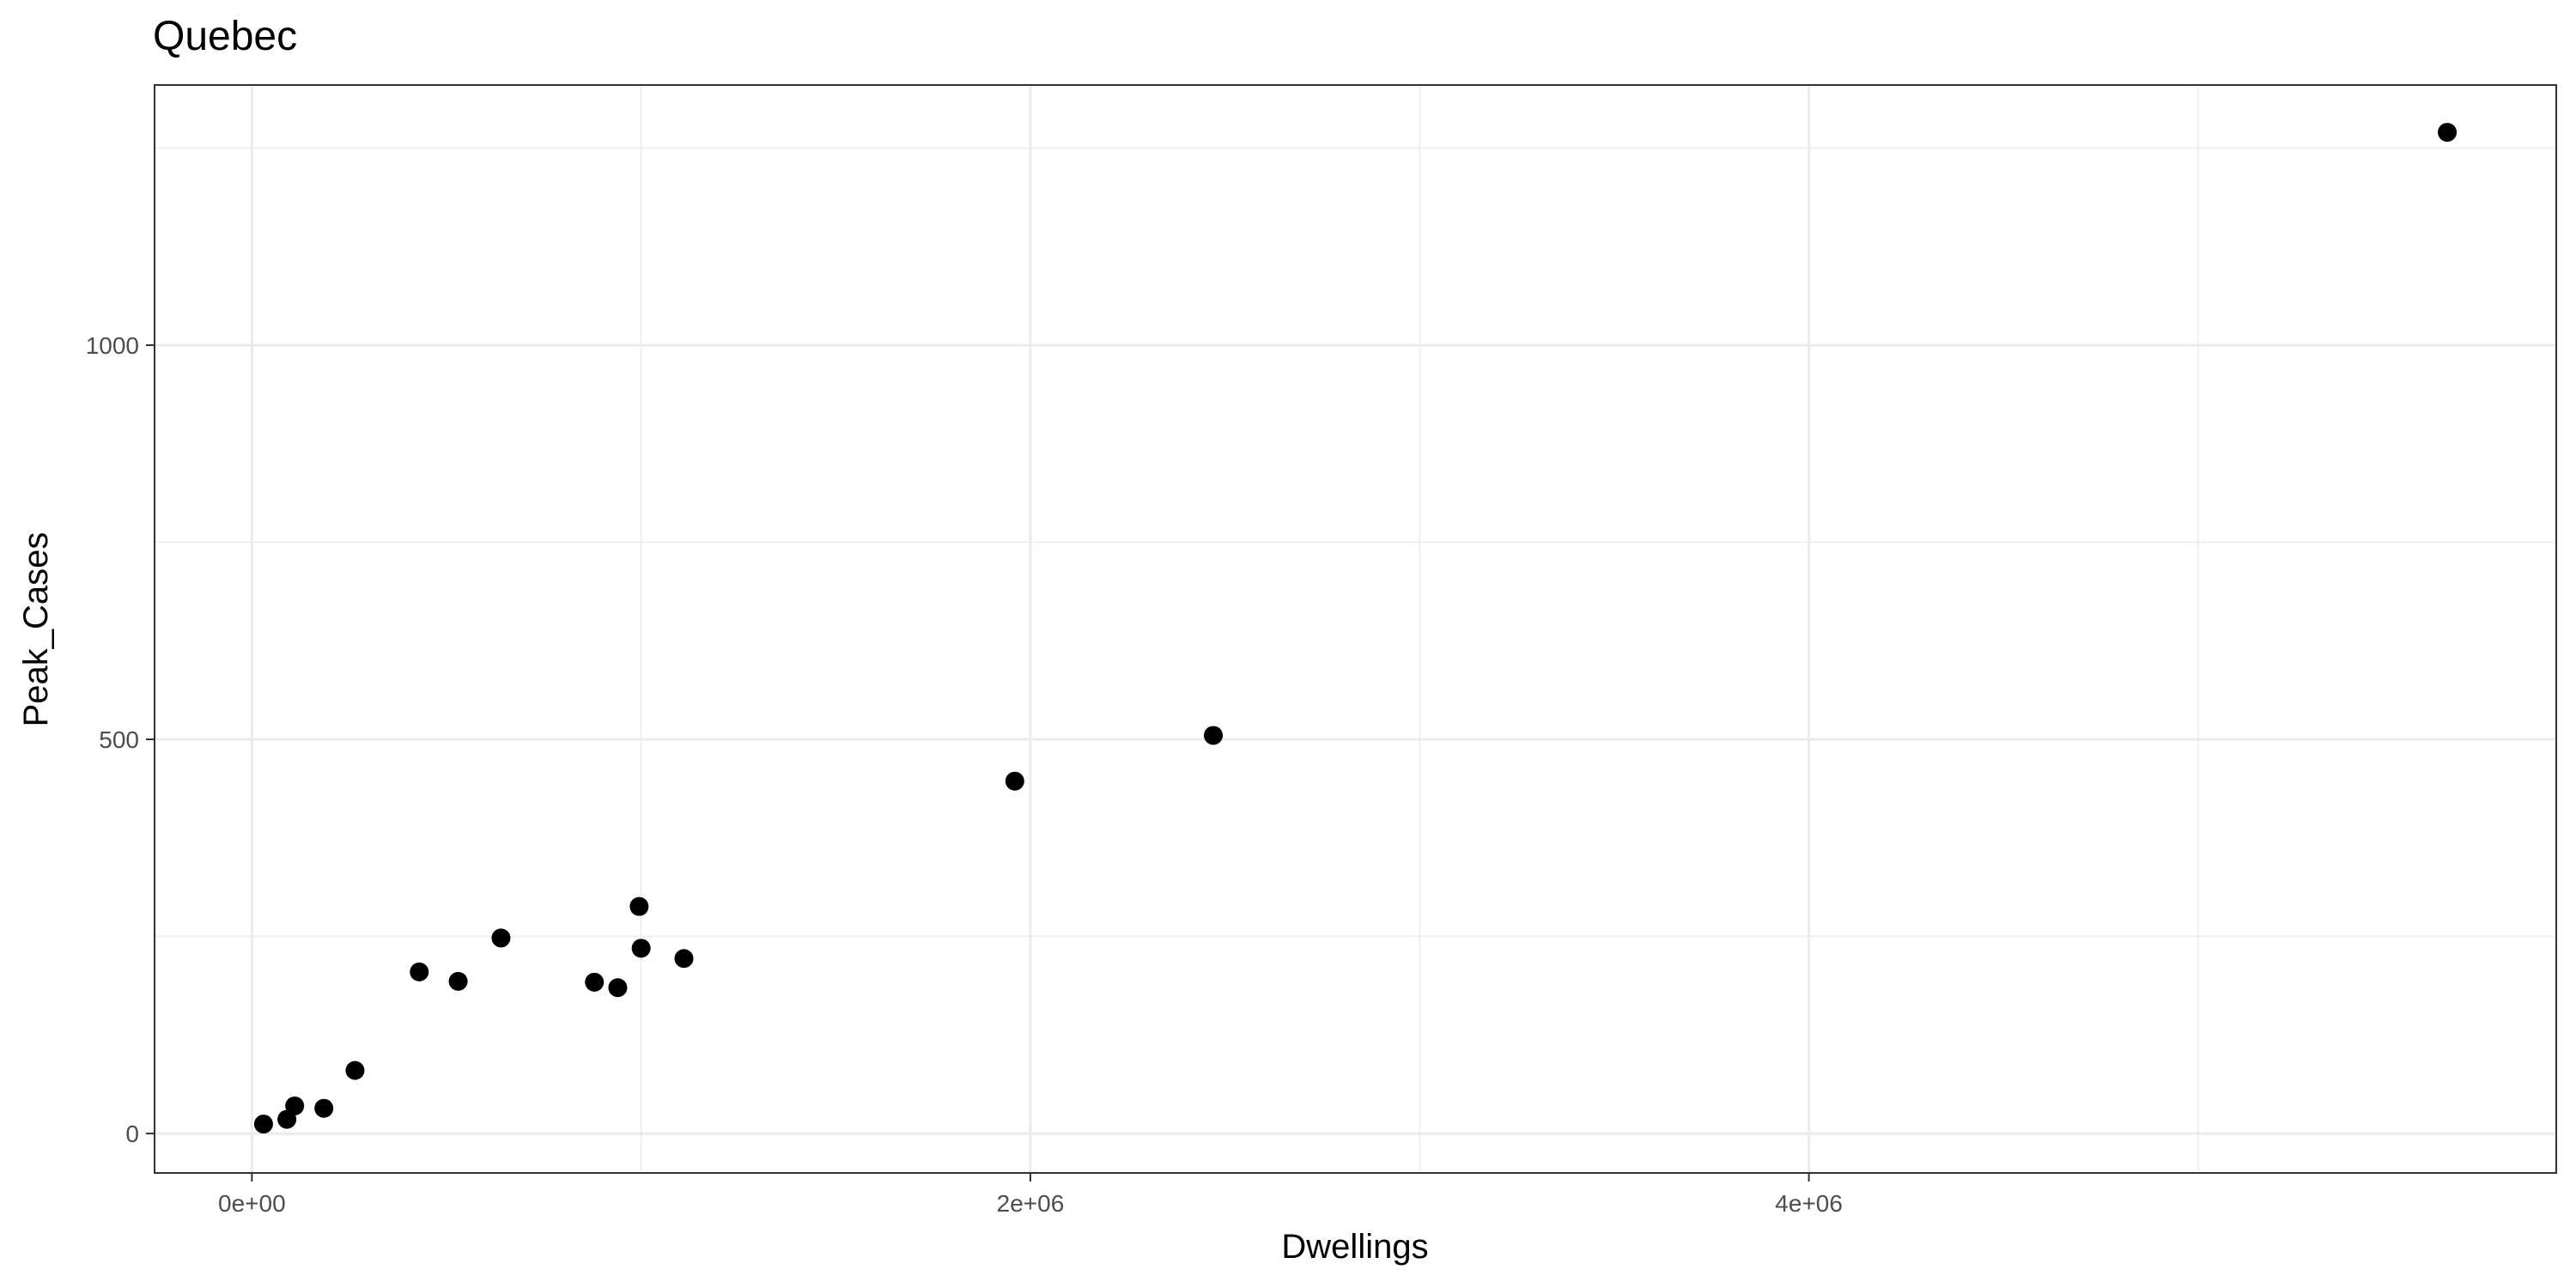 The width and height of the screenshot is (2576, 1288). Describe the element at coordinates (119, 739) in the screenshot. I see `y-tick-label: 500` at that location.